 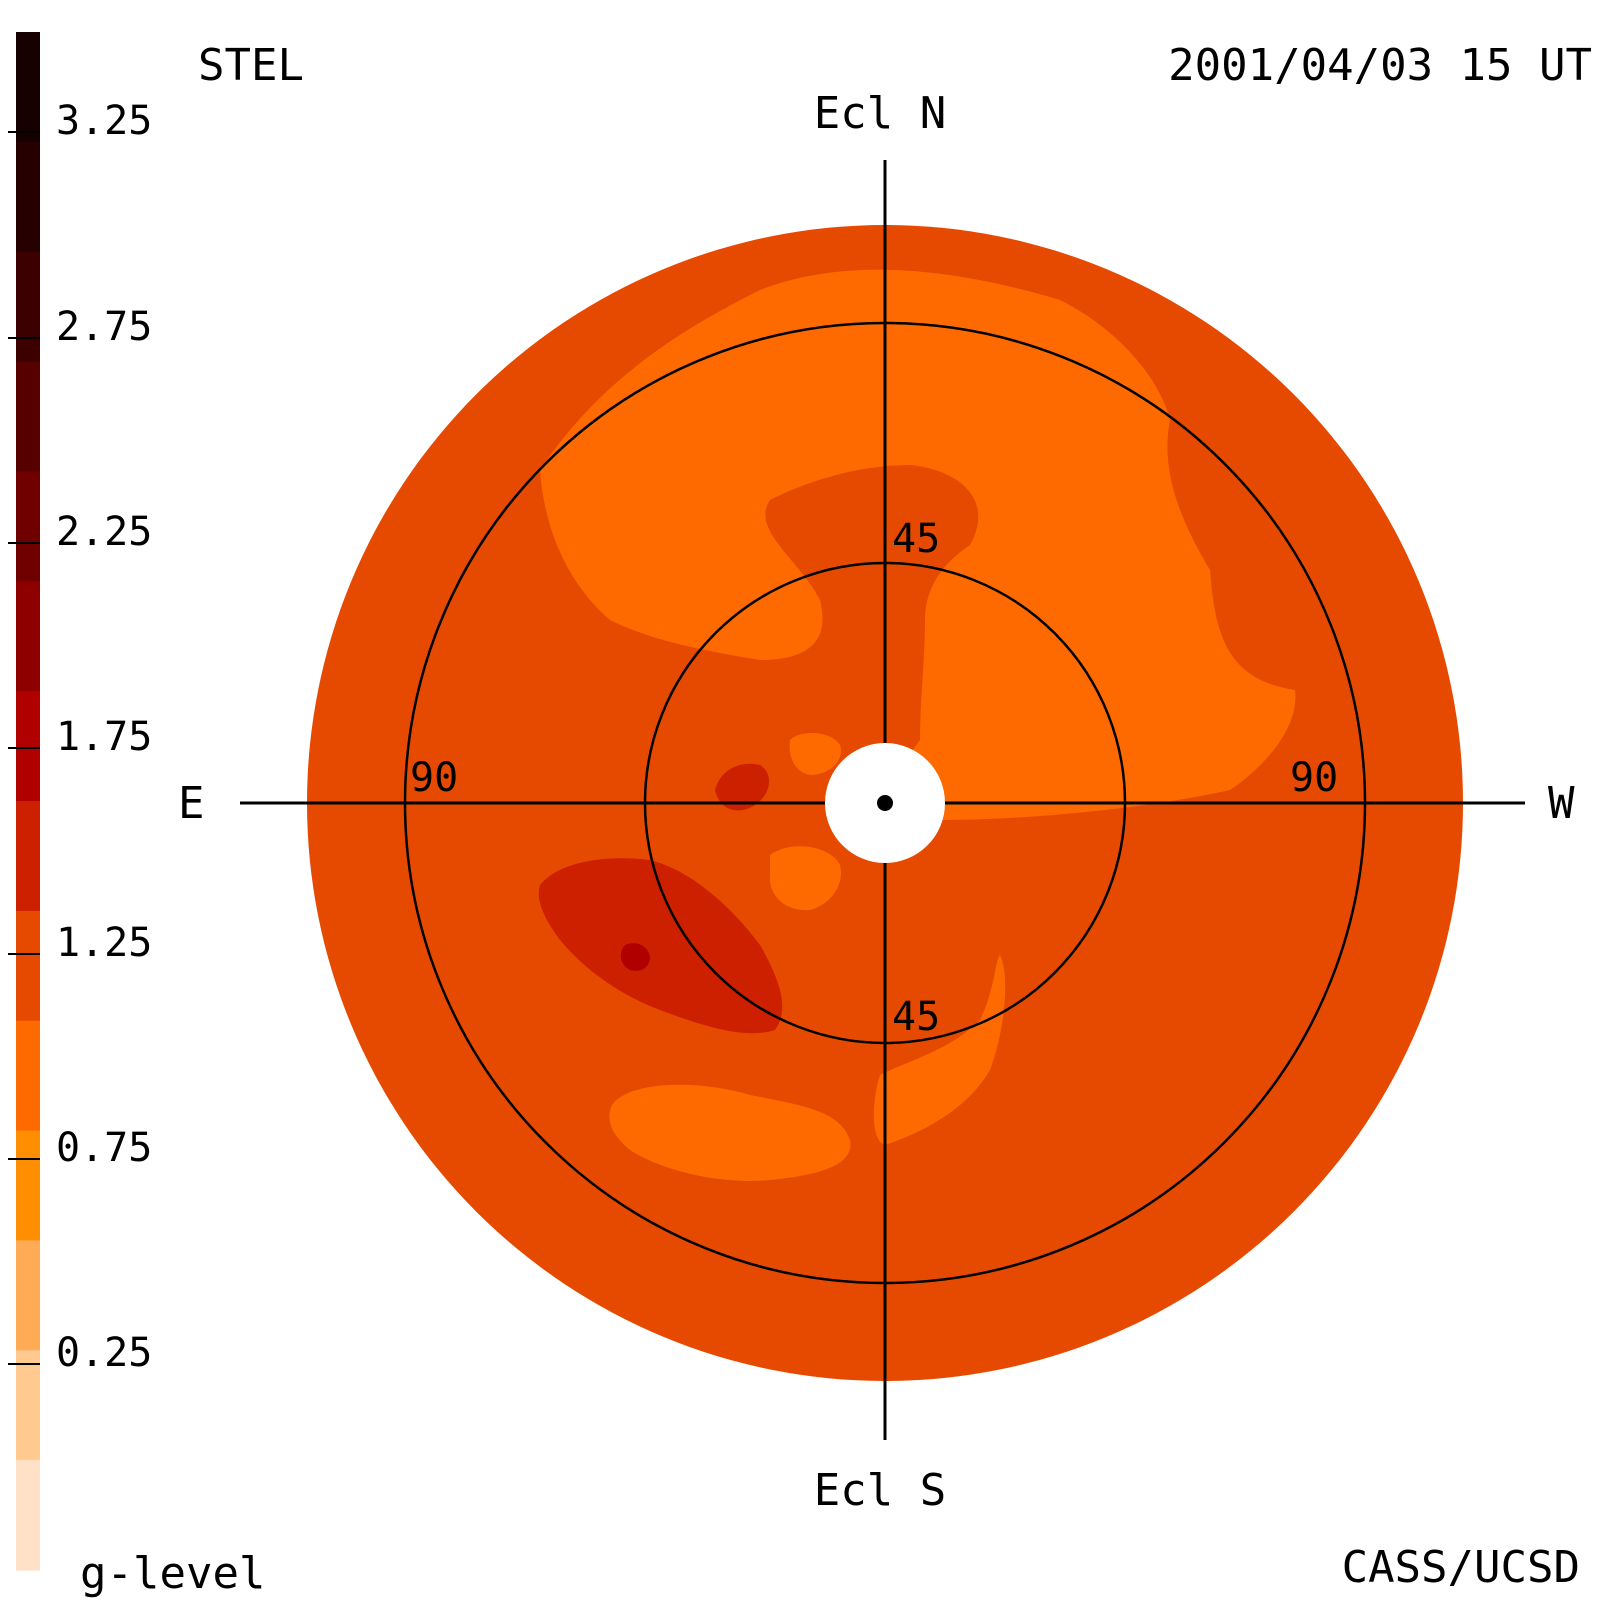 I want to click on dark-region-inner-left, so click(x=742, y=787).